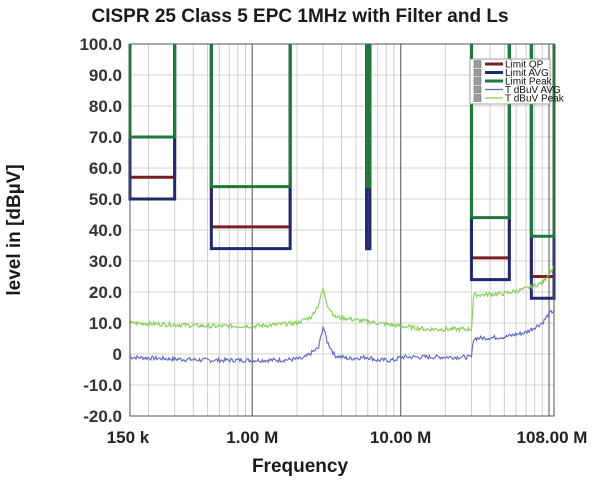  Describe the element at coordinates (105, 323) in the screenshot. I see `y-tick-label: 10.0` at that location.